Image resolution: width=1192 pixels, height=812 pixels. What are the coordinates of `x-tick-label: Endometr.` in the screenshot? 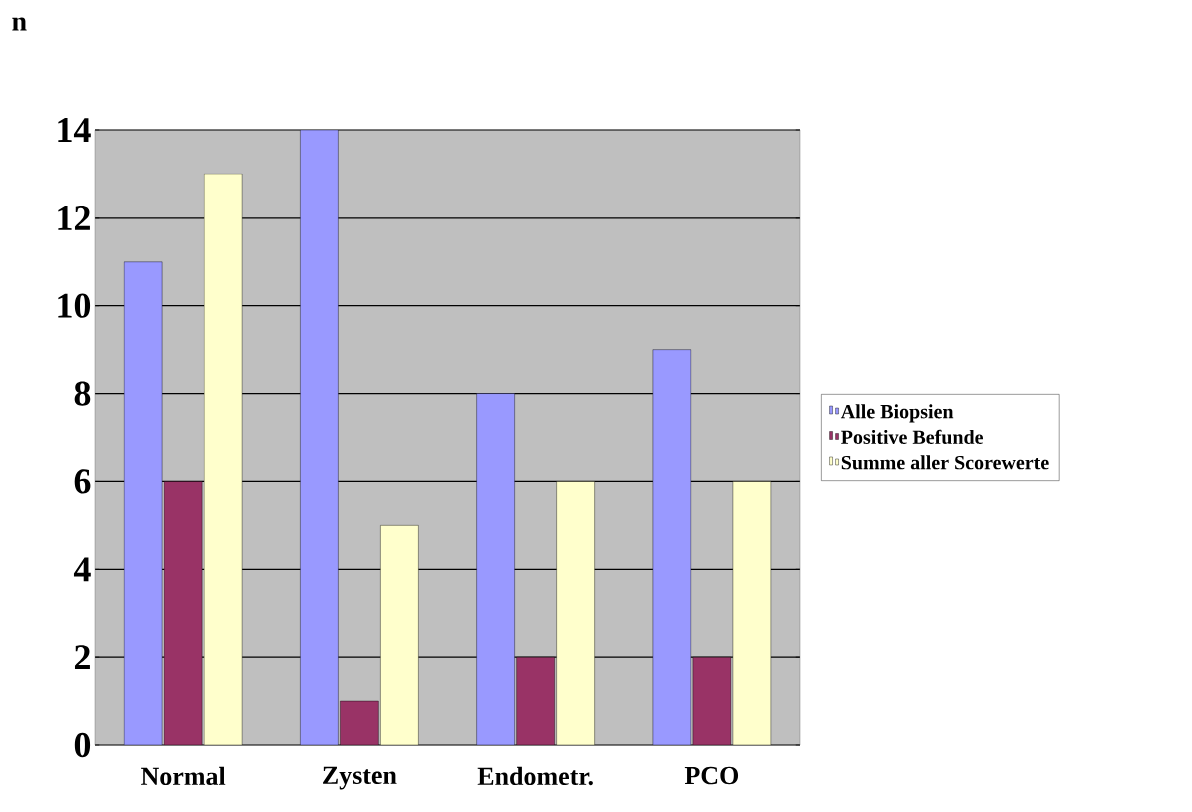 It's located at (535, 776).